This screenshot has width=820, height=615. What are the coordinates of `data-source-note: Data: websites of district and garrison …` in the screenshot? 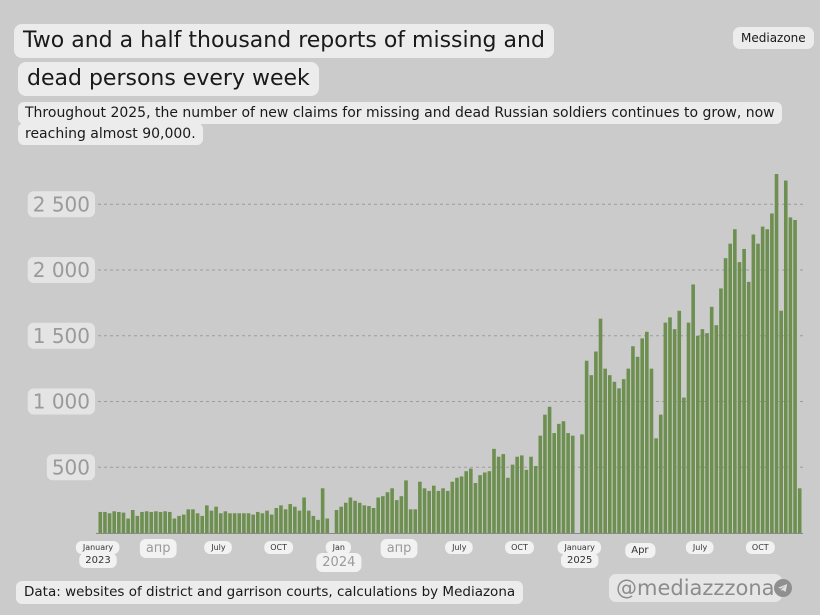 It's located at (270, 592).